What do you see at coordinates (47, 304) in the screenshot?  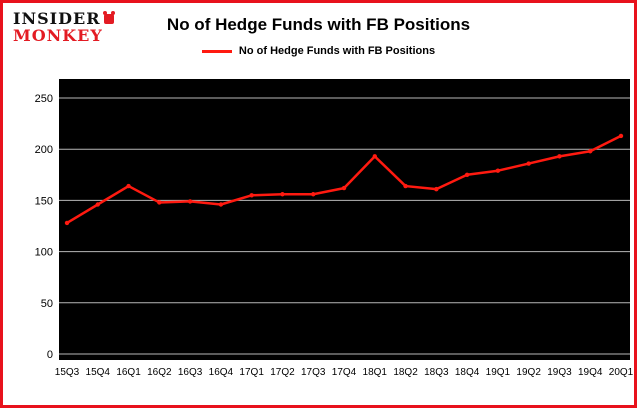 I see `y-axis-tick-label: 50` at bounding box center [47, 304].